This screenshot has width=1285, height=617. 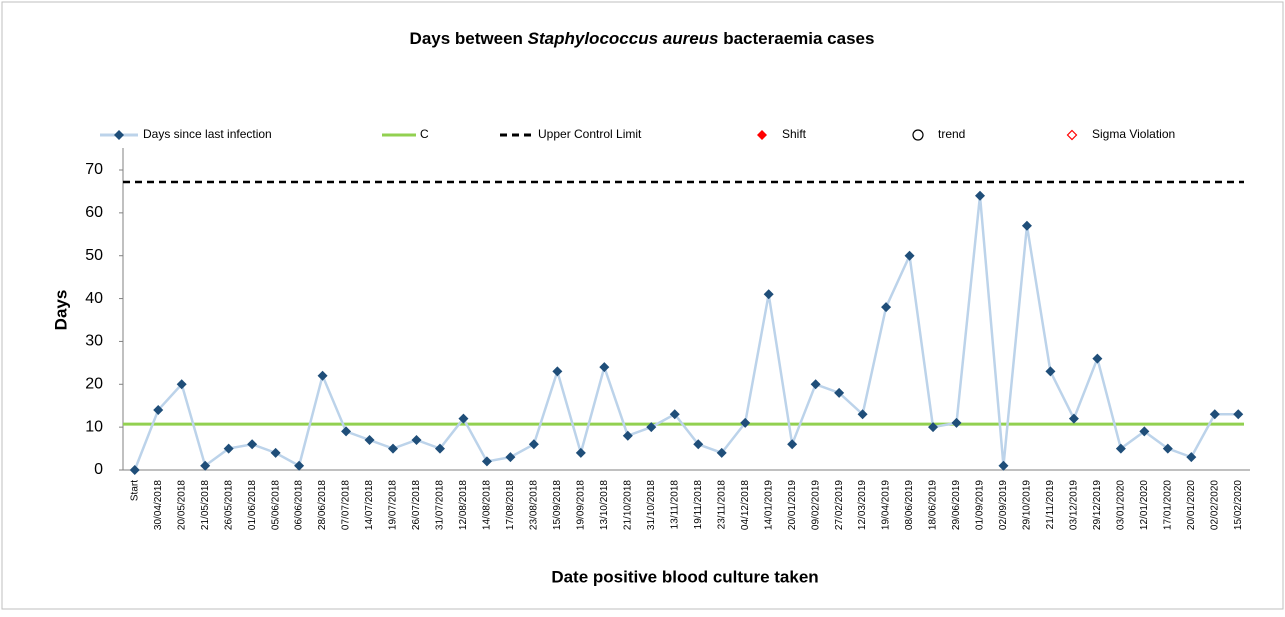 What do you see at coordinates (862, 505) in the screenshot?
I see `x-tick-label: 12/03/2019` at bounding box center [862, 505].